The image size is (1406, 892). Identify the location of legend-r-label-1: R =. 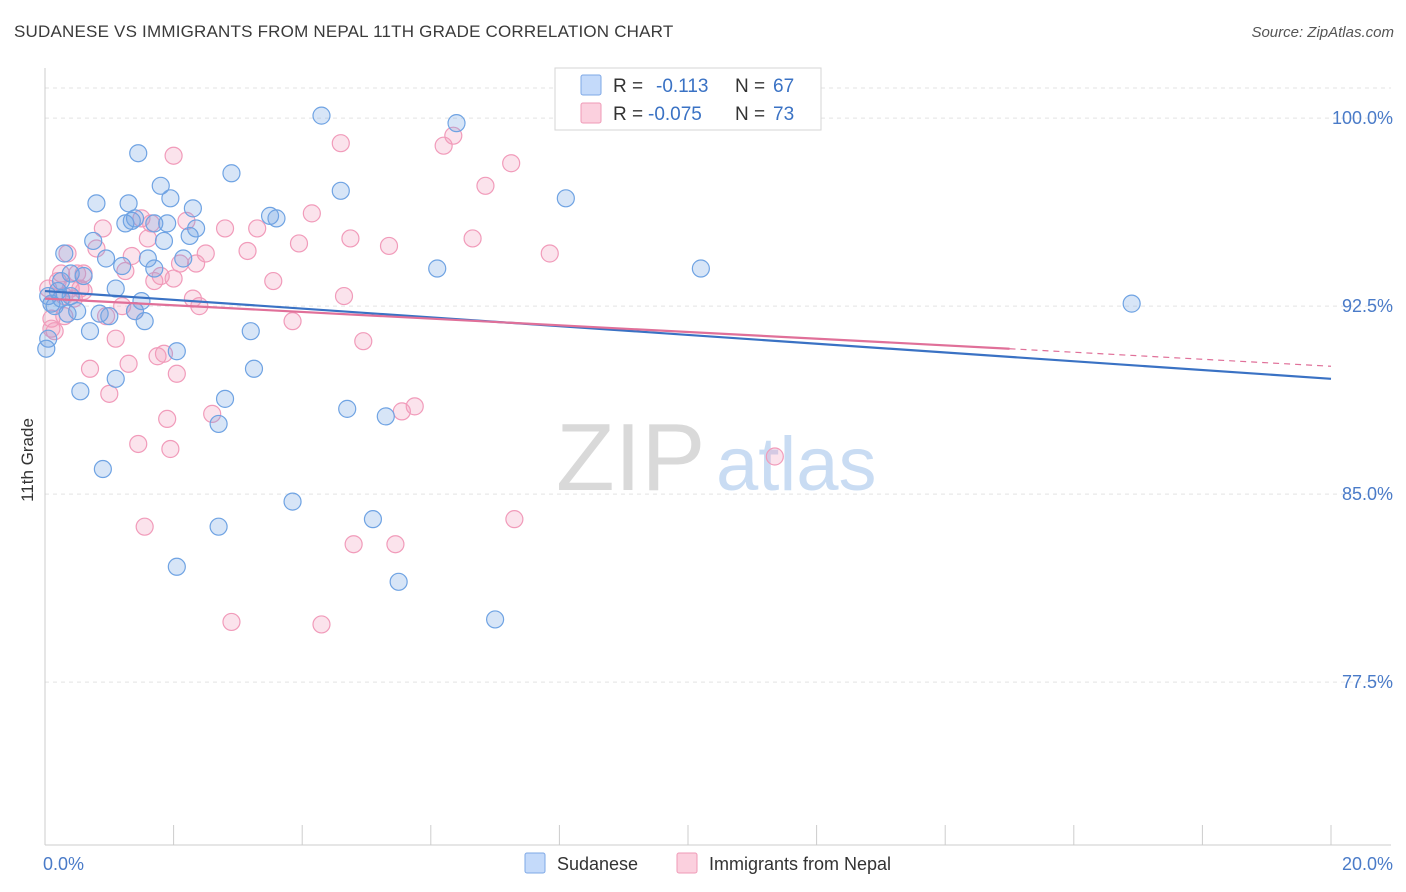
(628, 86).